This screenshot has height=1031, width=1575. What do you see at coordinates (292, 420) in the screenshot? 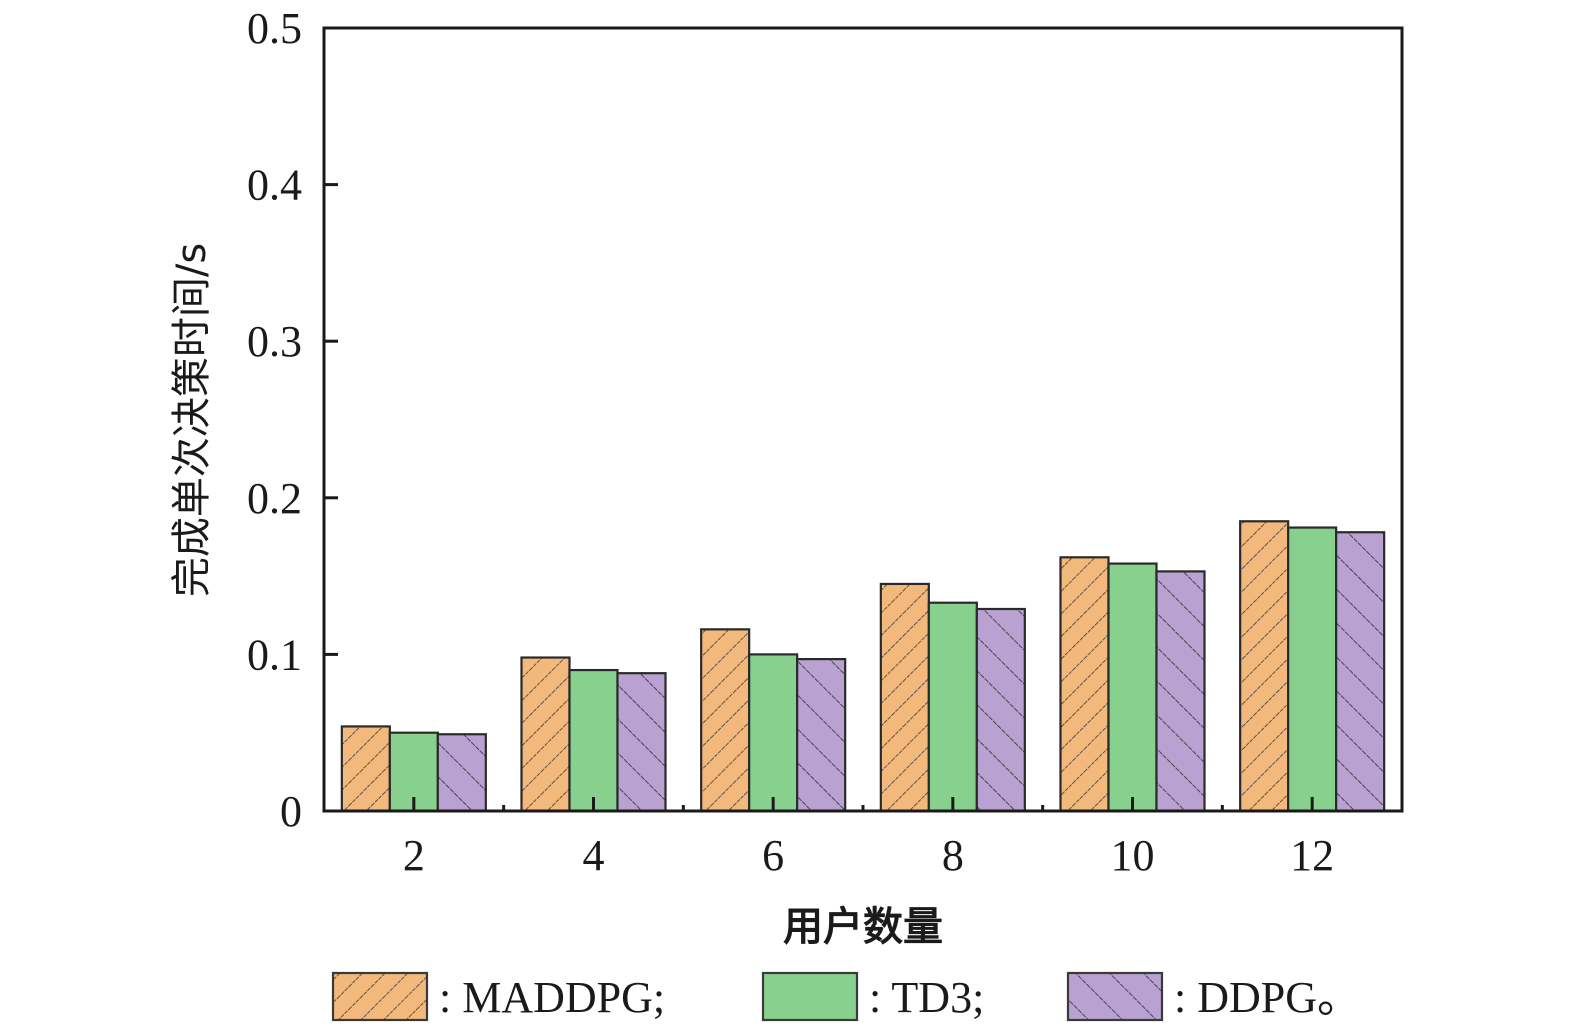
I see `y-axis: 0 0.1 0.2 0.3 0.4 0.5` at bounding box center [292, 420].